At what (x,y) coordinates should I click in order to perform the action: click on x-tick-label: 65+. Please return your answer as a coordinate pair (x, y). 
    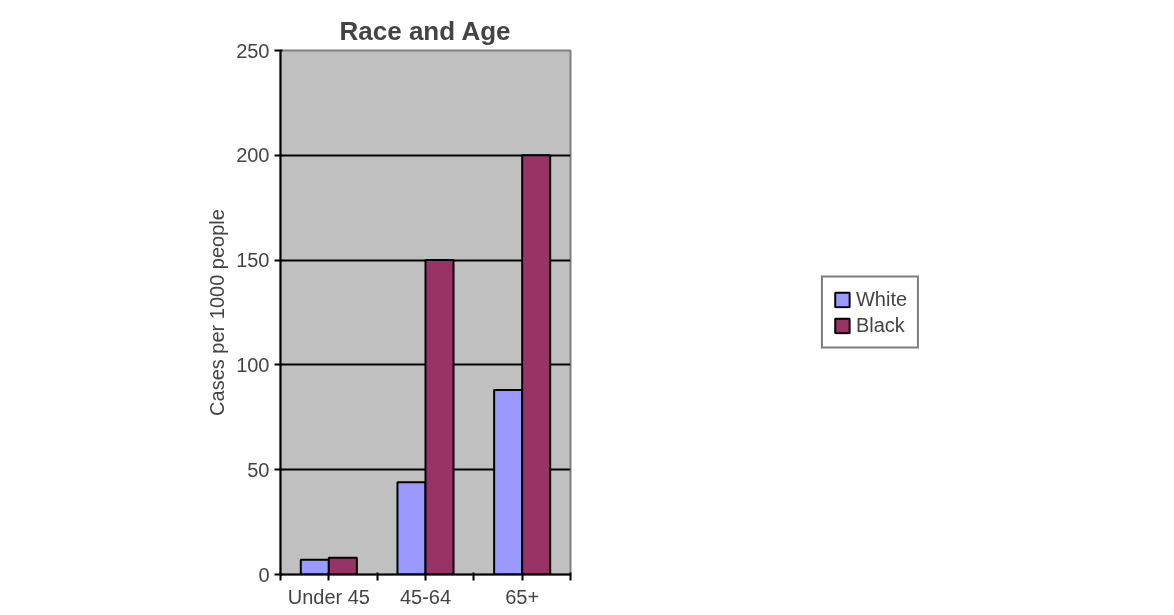
    Looking at the image, I should click on (522, 596).